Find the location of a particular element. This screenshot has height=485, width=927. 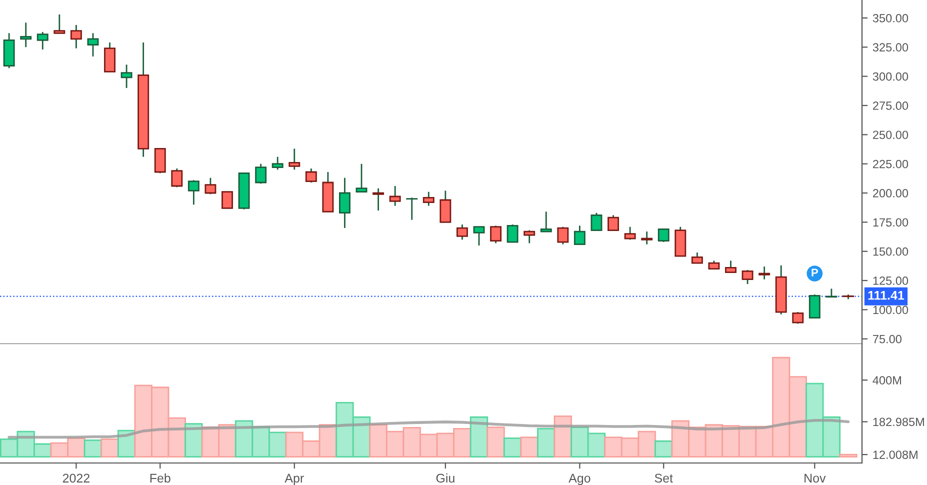

y-tick-label: 100.00 is located at coordinates (890, 310).